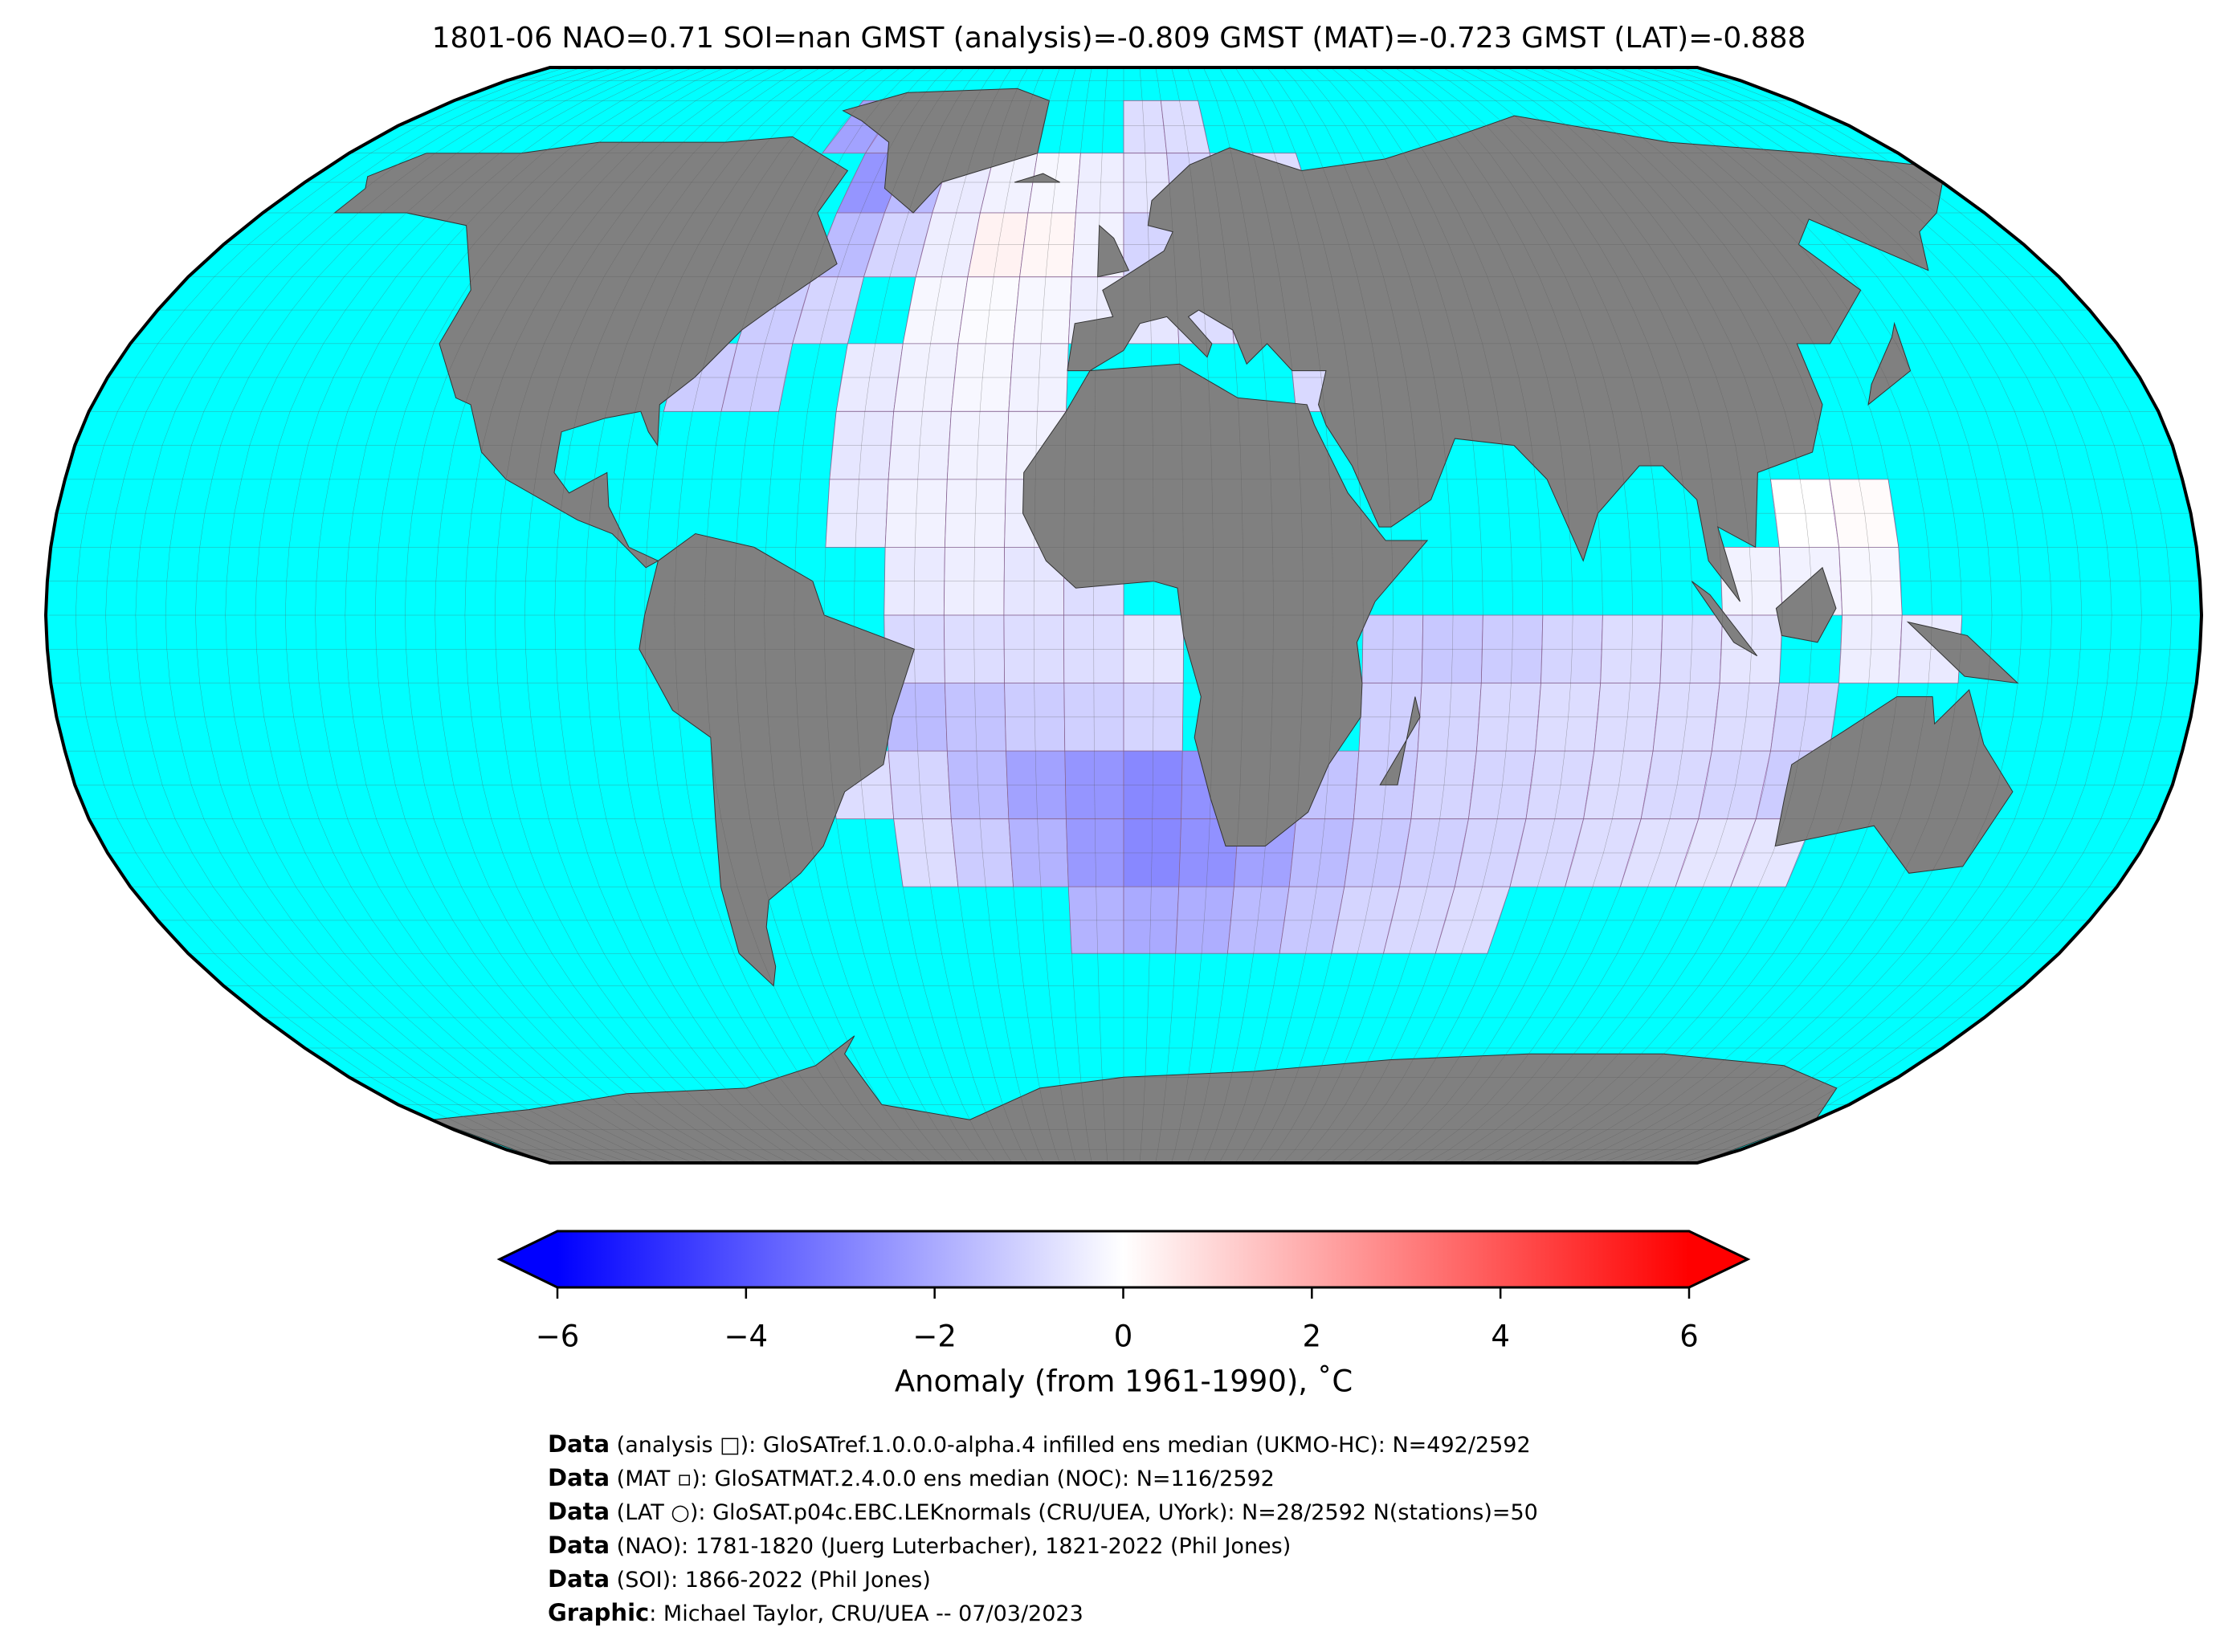 Image resolution: width=2224 pixels, height=1652 pixels. I want to click on colorbar-tick-label: 4, so click(1500, 1337).